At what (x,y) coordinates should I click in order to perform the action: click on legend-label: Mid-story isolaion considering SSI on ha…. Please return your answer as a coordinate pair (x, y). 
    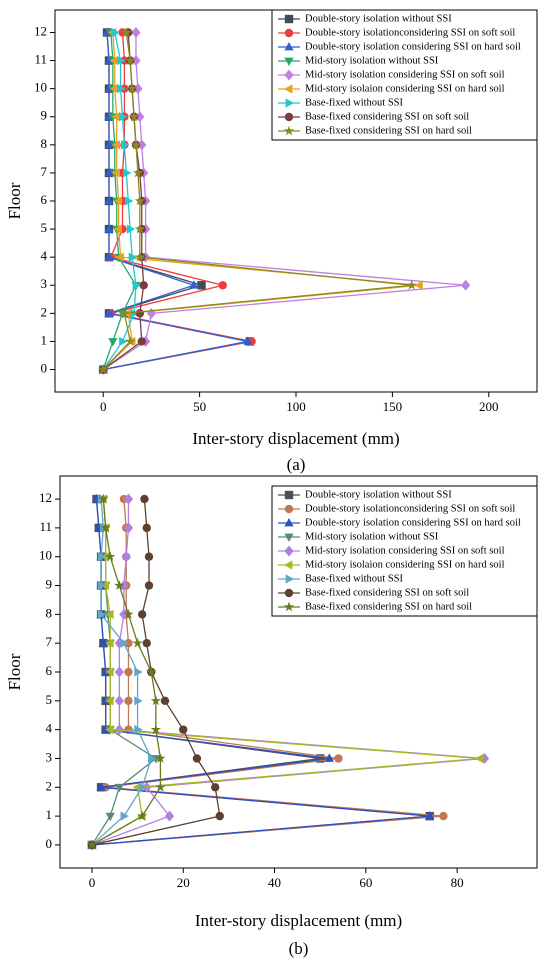
    Looking at the image, I should click on (405, 564).